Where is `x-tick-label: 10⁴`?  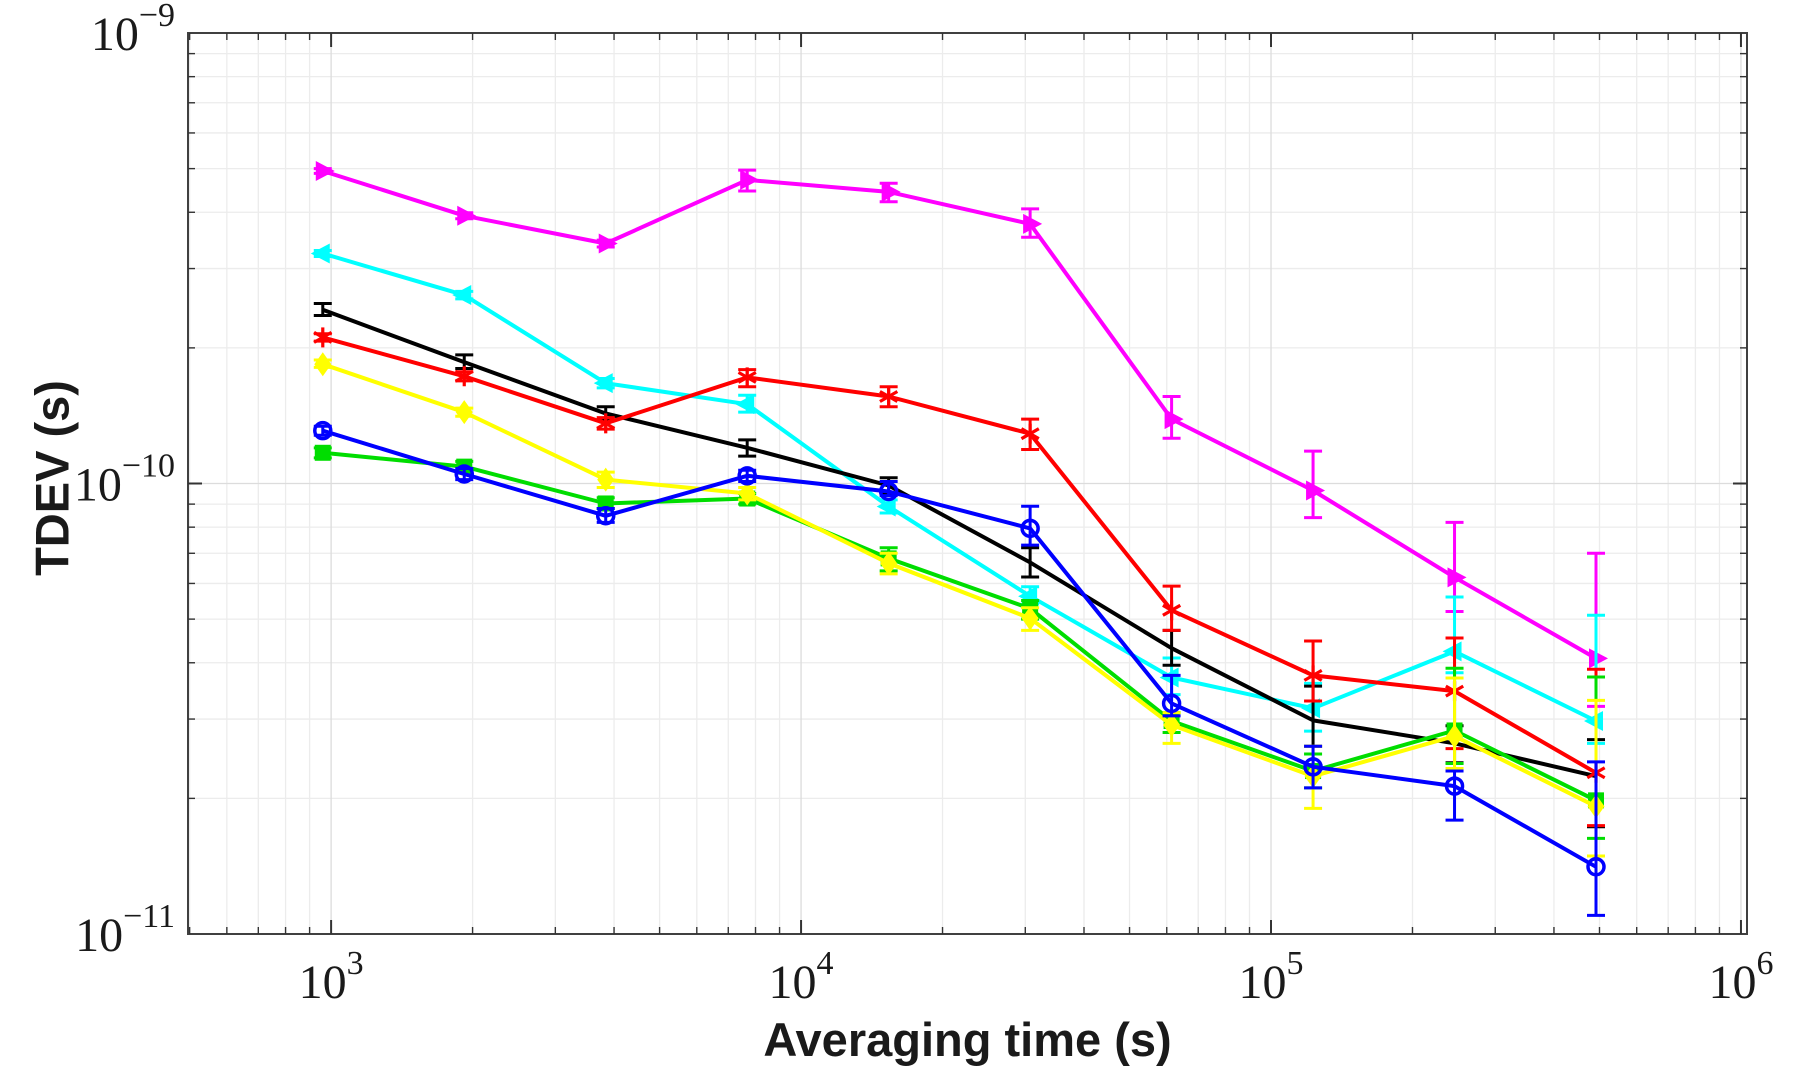 x-tick-label: 10⁴ is located at coordinates (801, 977).